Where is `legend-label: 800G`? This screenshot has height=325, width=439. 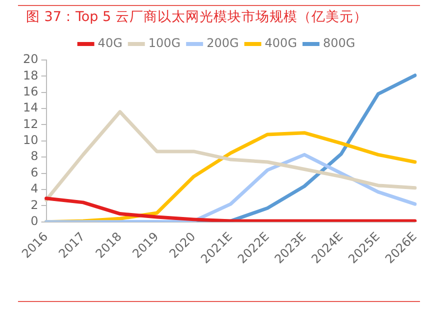
legend-label: 800G is located at coordinates (339, 43).